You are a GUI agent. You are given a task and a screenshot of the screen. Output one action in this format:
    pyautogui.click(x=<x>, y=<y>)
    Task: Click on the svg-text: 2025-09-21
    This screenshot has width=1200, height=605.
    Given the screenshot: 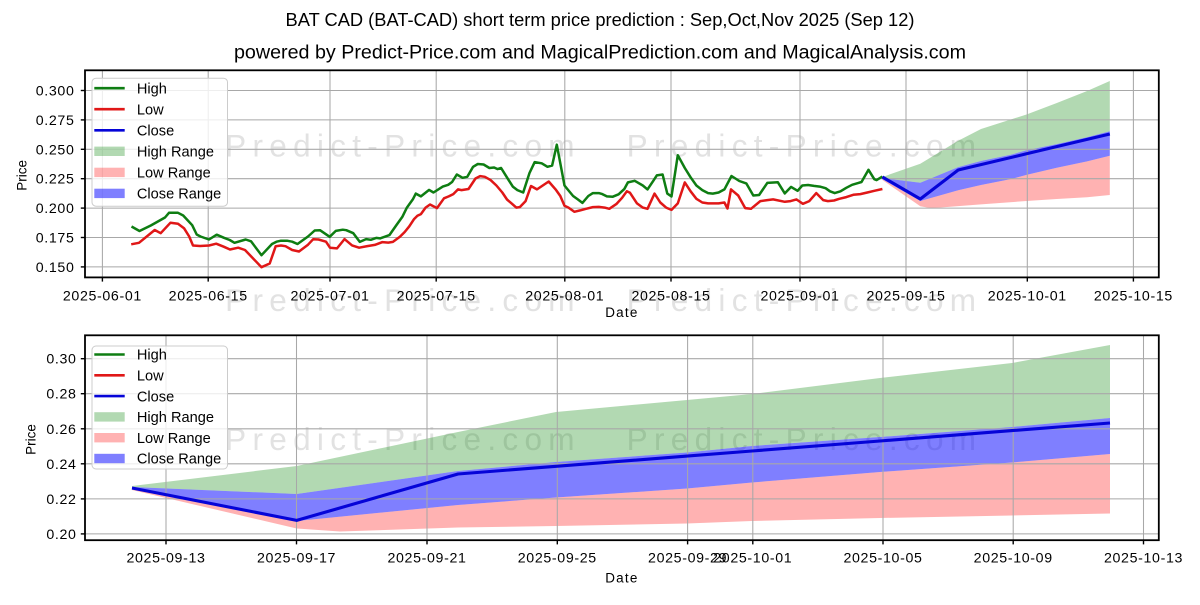 What is the action you would take?
    pyautogui.click(x=426, y=559)
    